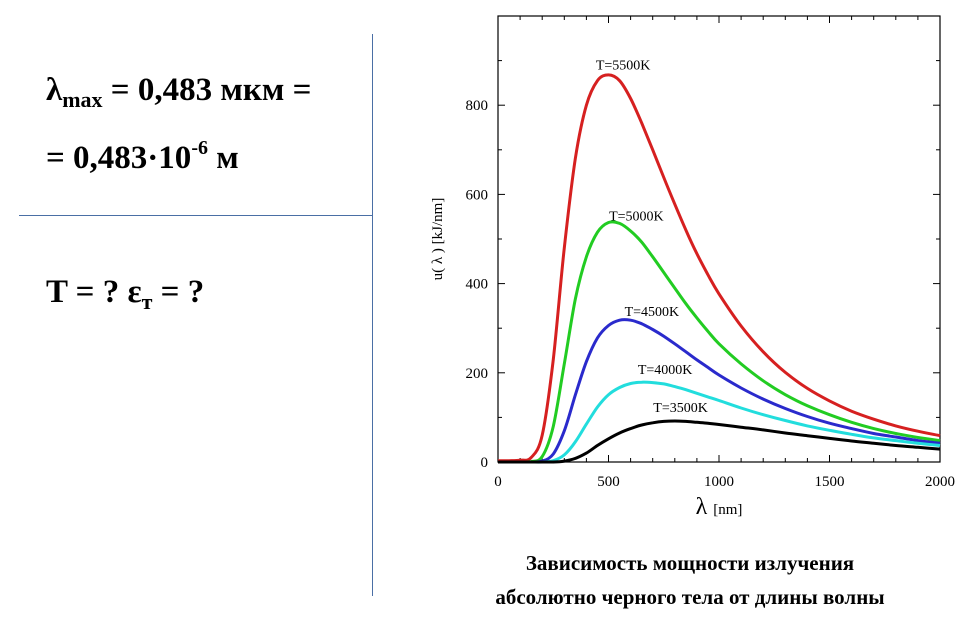 The image size is (967, 624). Describe the element at coordinates (179, 92) in the screenshot. I see `lambda-max-value: λmax = 0,483 мкм =` at that location.